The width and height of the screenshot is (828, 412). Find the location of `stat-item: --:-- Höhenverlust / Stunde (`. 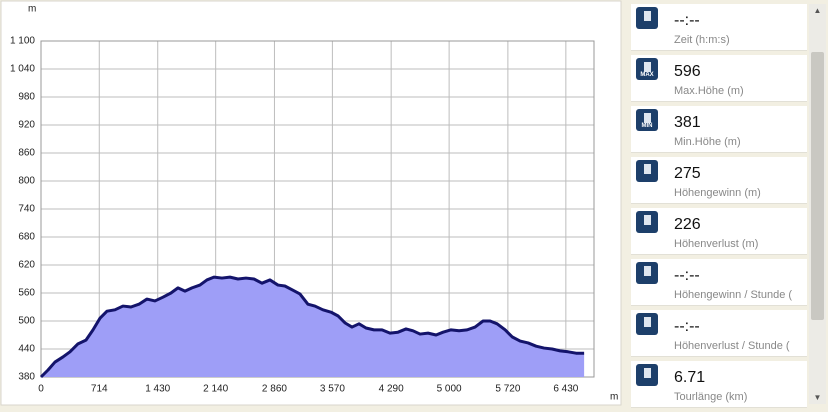

stat-item: --:-- Höhenverlust / Stunde ( is located at coordinates (719, 333).